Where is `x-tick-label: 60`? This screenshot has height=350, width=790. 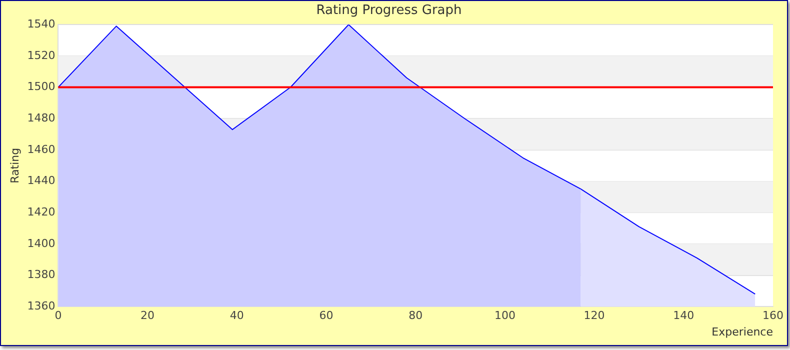 x-tick-label: 60 is located at coordinates (326, 315).